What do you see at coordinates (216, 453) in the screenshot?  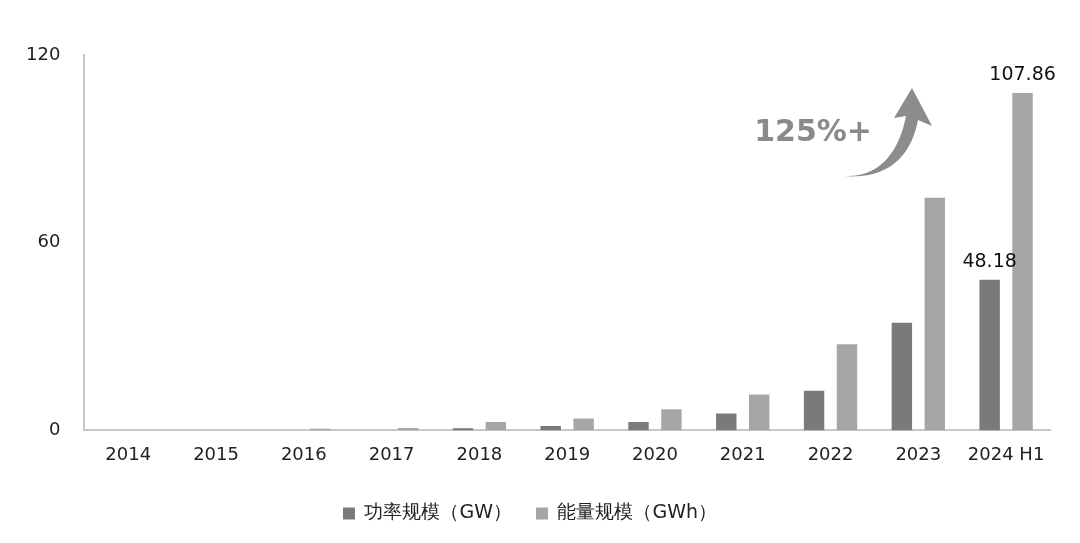 I see `x-tick-label: 2015` at bounding box center [216, 453].